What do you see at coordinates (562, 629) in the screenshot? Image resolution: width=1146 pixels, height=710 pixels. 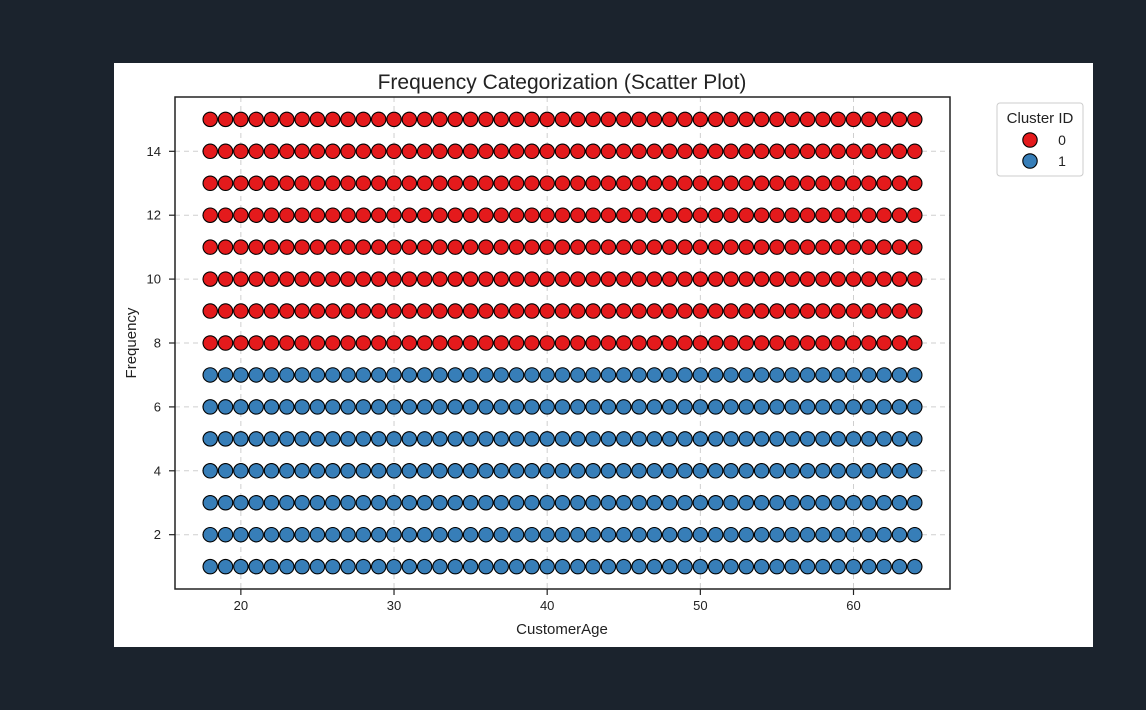 I see `x-axis-label: CustomerAge` at bounding box center [562, 629].